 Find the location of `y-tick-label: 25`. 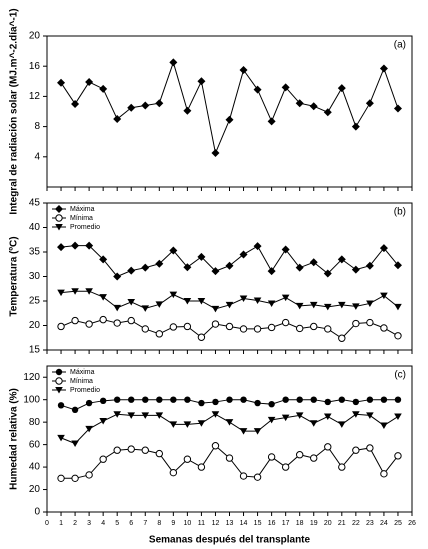

y-tick-label: 25 is located at coordinates (35, 301).